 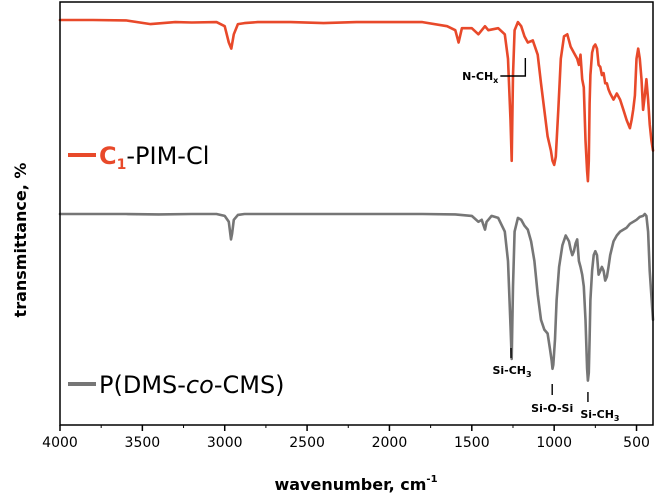 I want to click on legend-label-pdms-rest: -CMS), so click(x=249, y=385).